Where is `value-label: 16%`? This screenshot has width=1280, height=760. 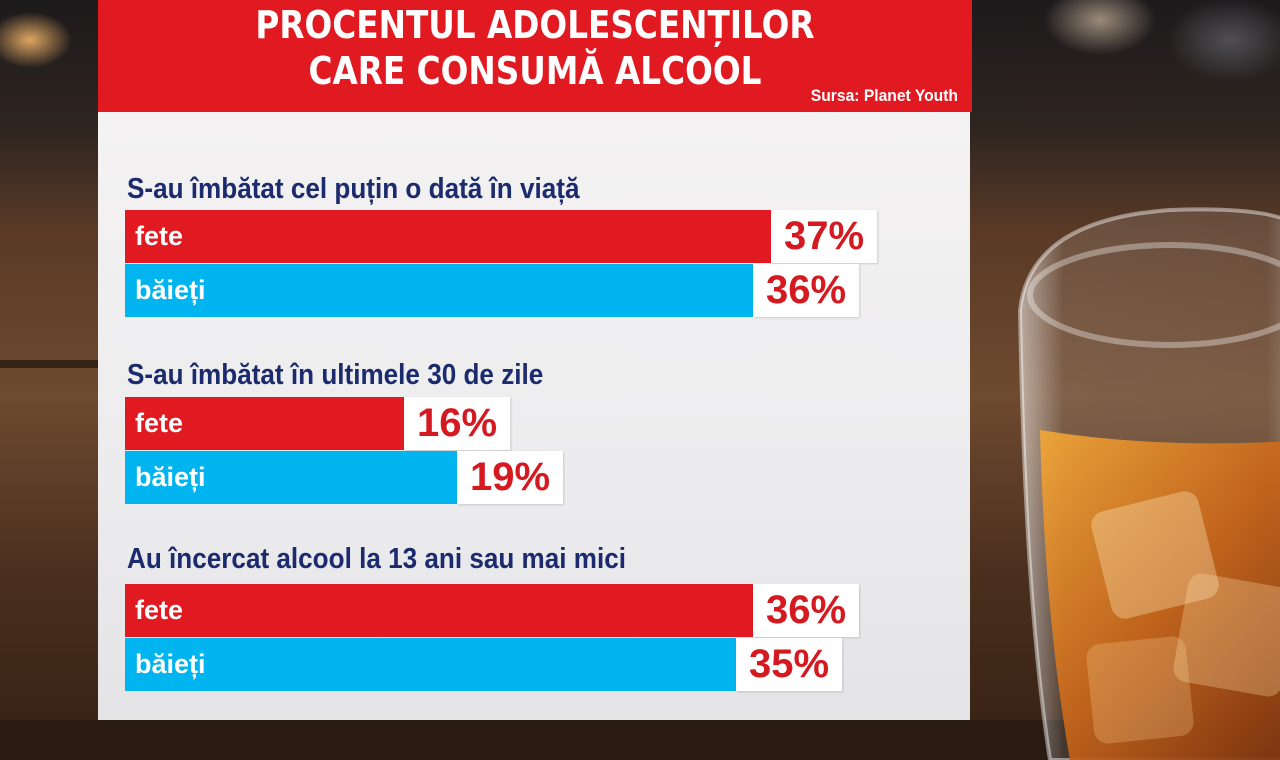
value-label: 16% is located at coordinates (457, 423).